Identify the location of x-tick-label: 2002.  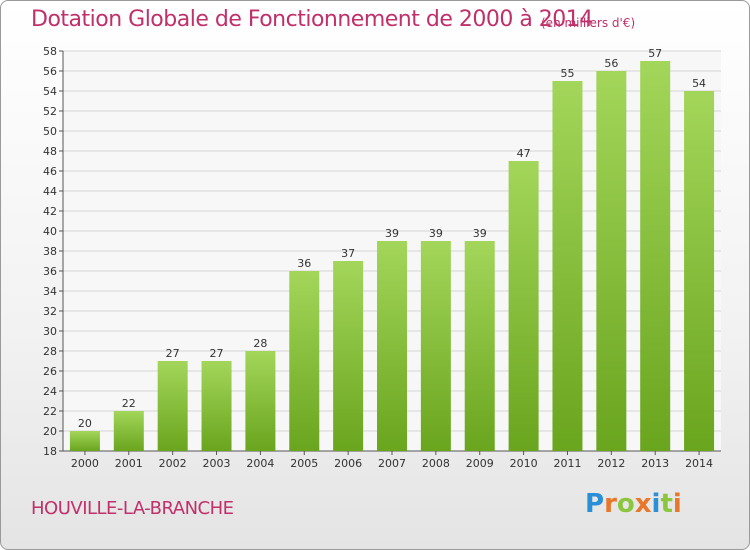
(173, 463).